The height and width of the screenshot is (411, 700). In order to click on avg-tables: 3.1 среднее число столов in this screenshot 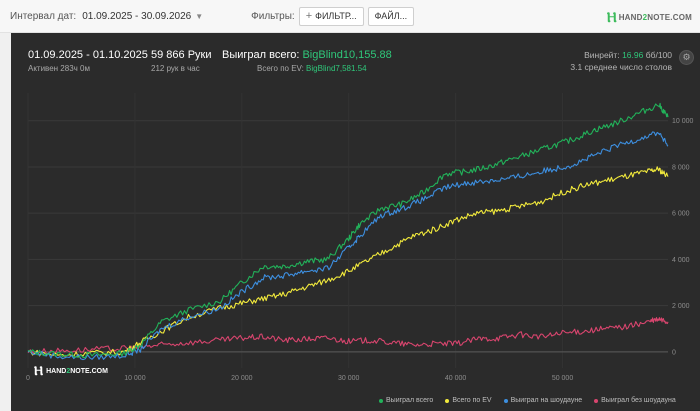, I will do `click(621, 67)`.